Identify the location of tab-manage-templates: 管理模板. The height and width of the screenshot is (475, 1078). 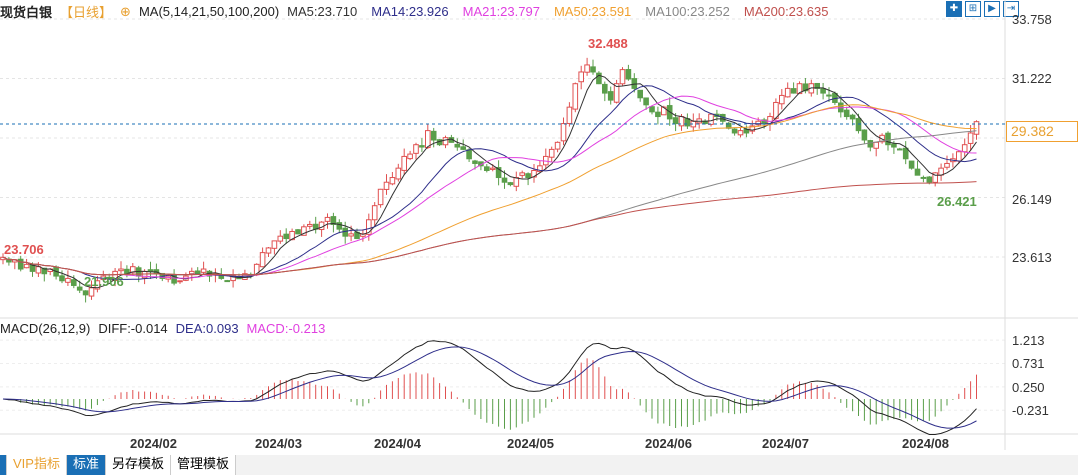
(204, 465).